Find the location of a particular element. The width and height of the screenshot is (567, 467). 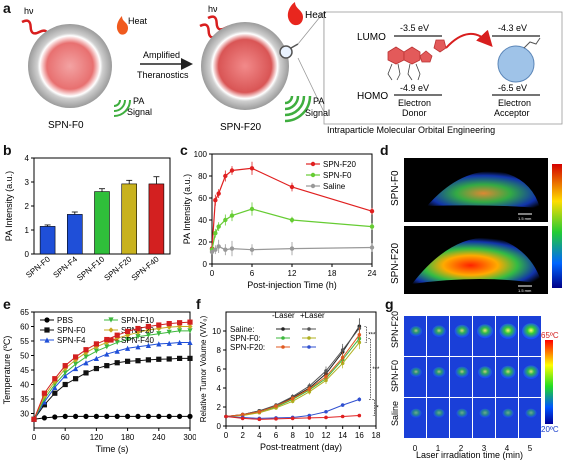

data-point-SPN-F0 +Laser is located at coordinates (359, 342).